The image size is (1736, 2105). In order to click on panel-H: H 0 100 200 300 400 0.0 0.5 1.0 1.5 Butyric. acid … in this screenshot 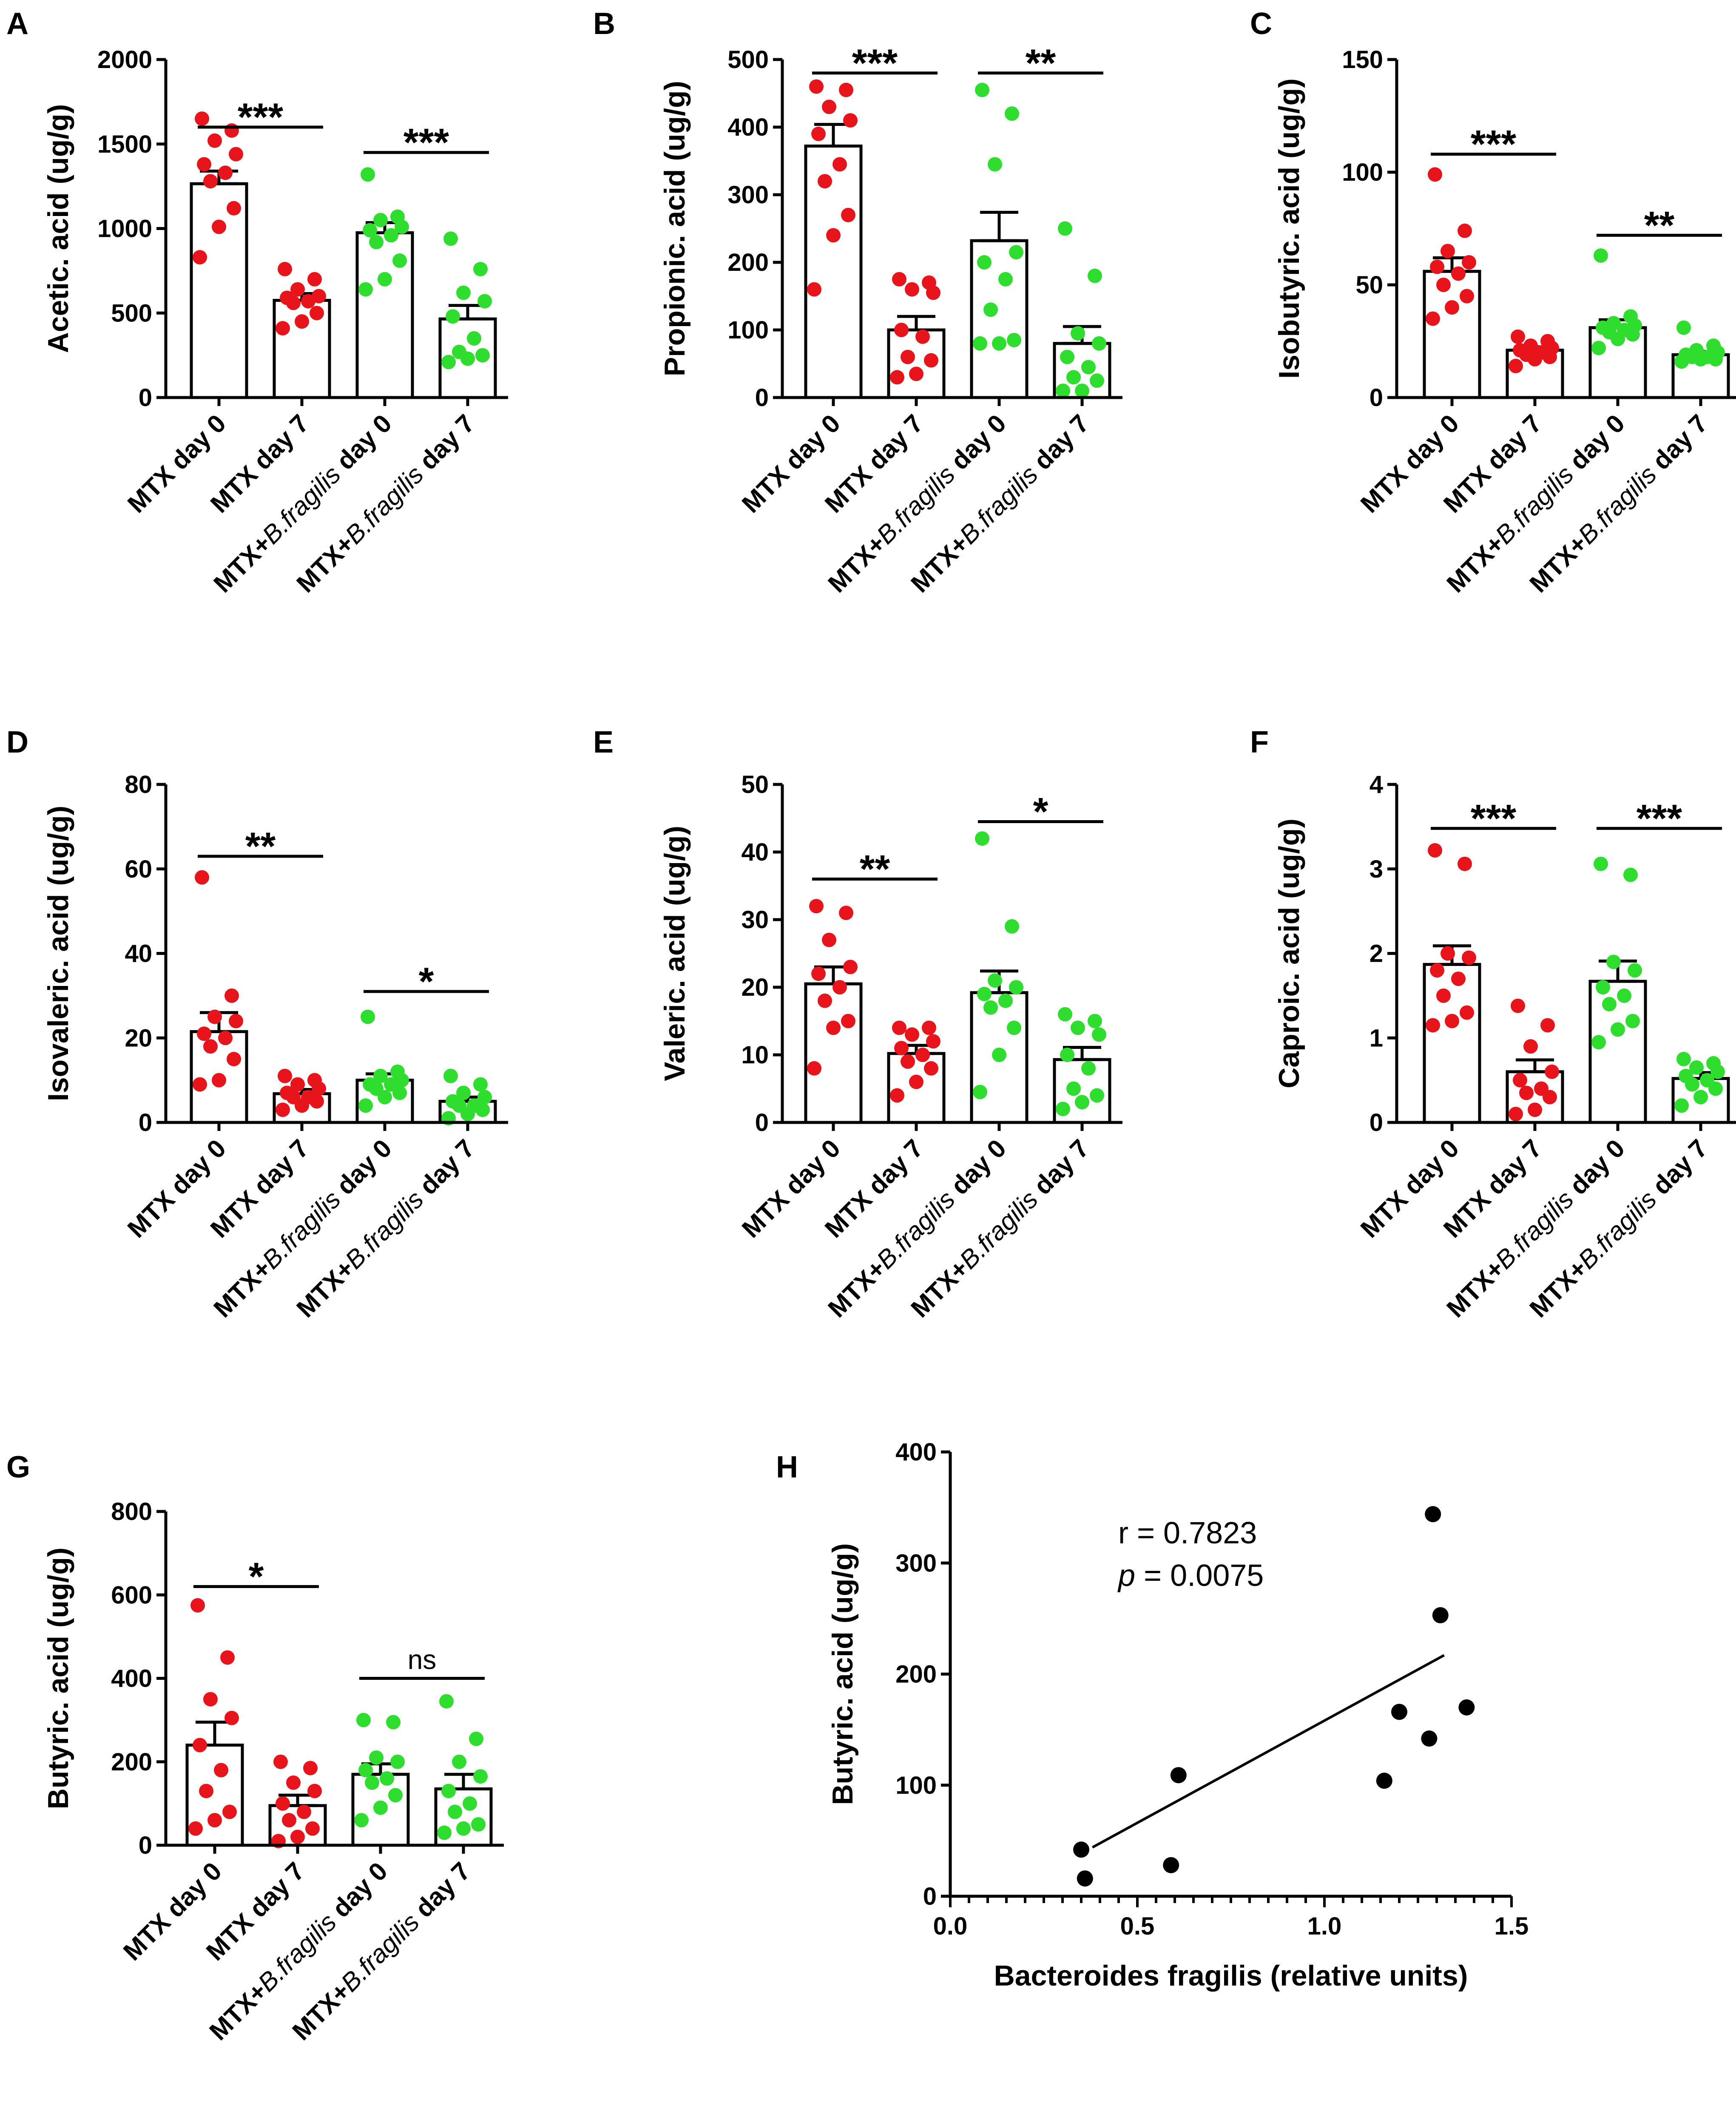, I will do `click(1152, 1715)`.